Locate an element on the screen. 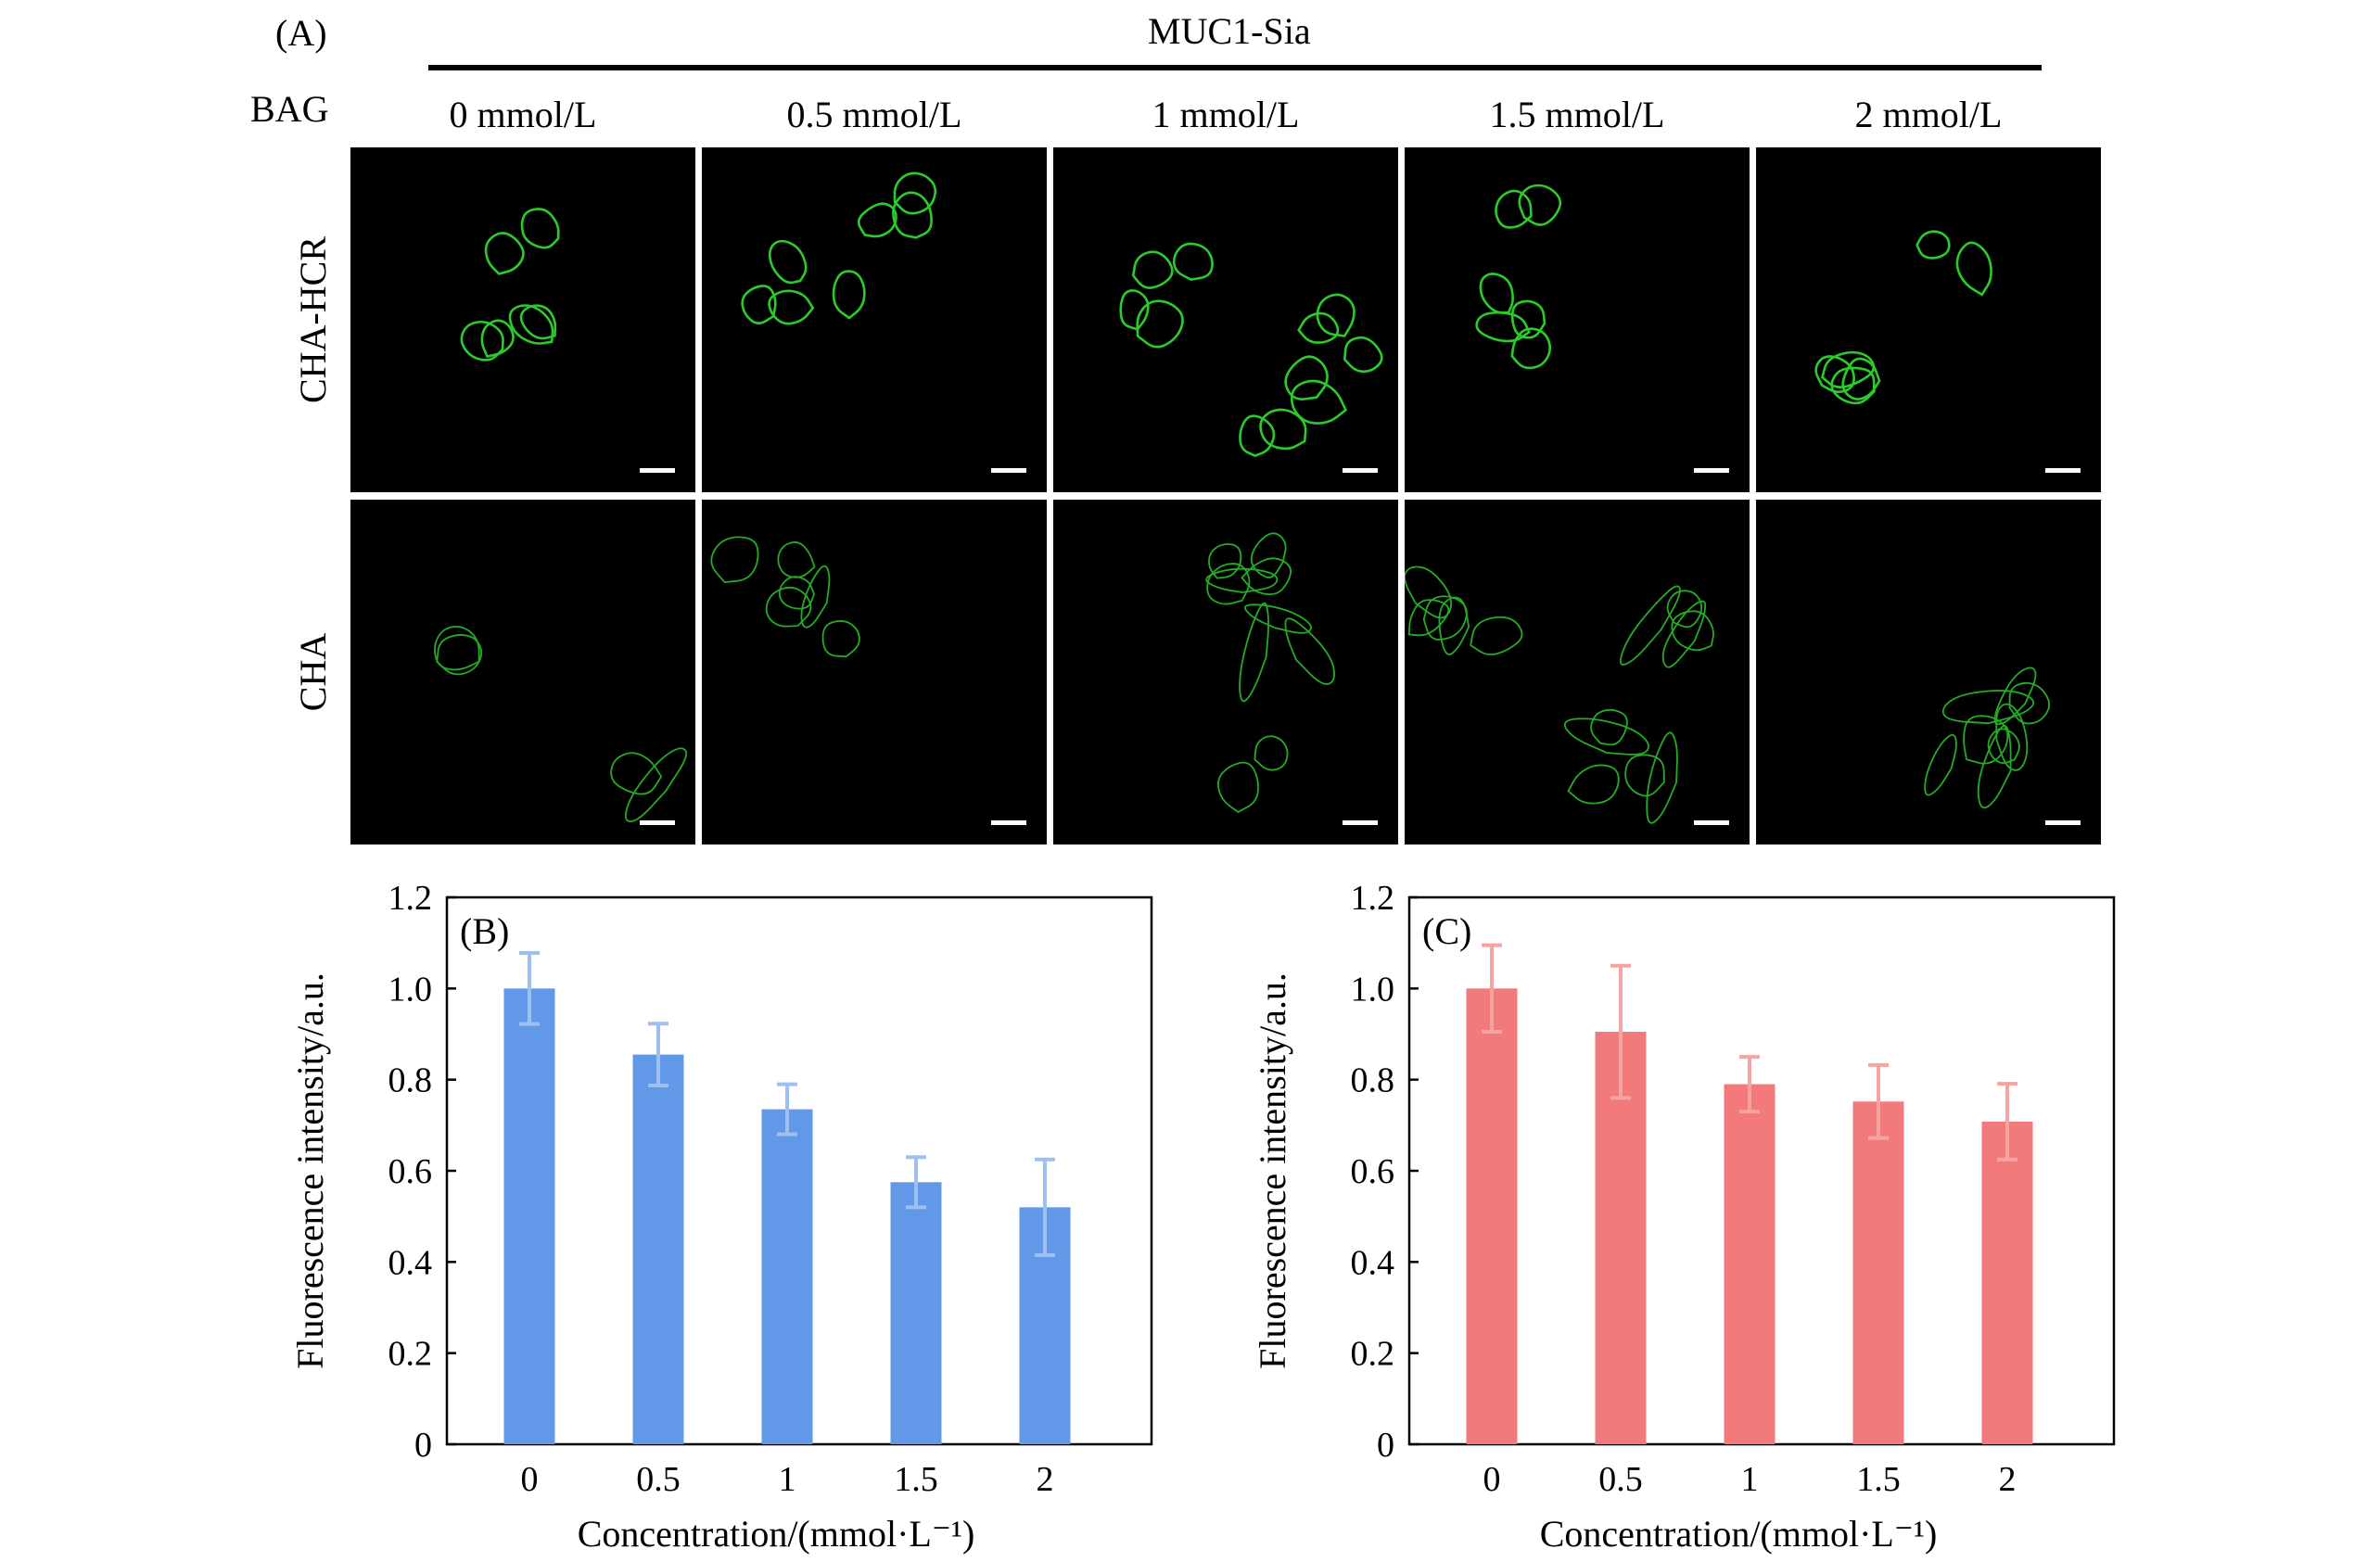 This screenshot has width=2380, height=1562. panel-label: (C) is located at coordinates (1446, 931).